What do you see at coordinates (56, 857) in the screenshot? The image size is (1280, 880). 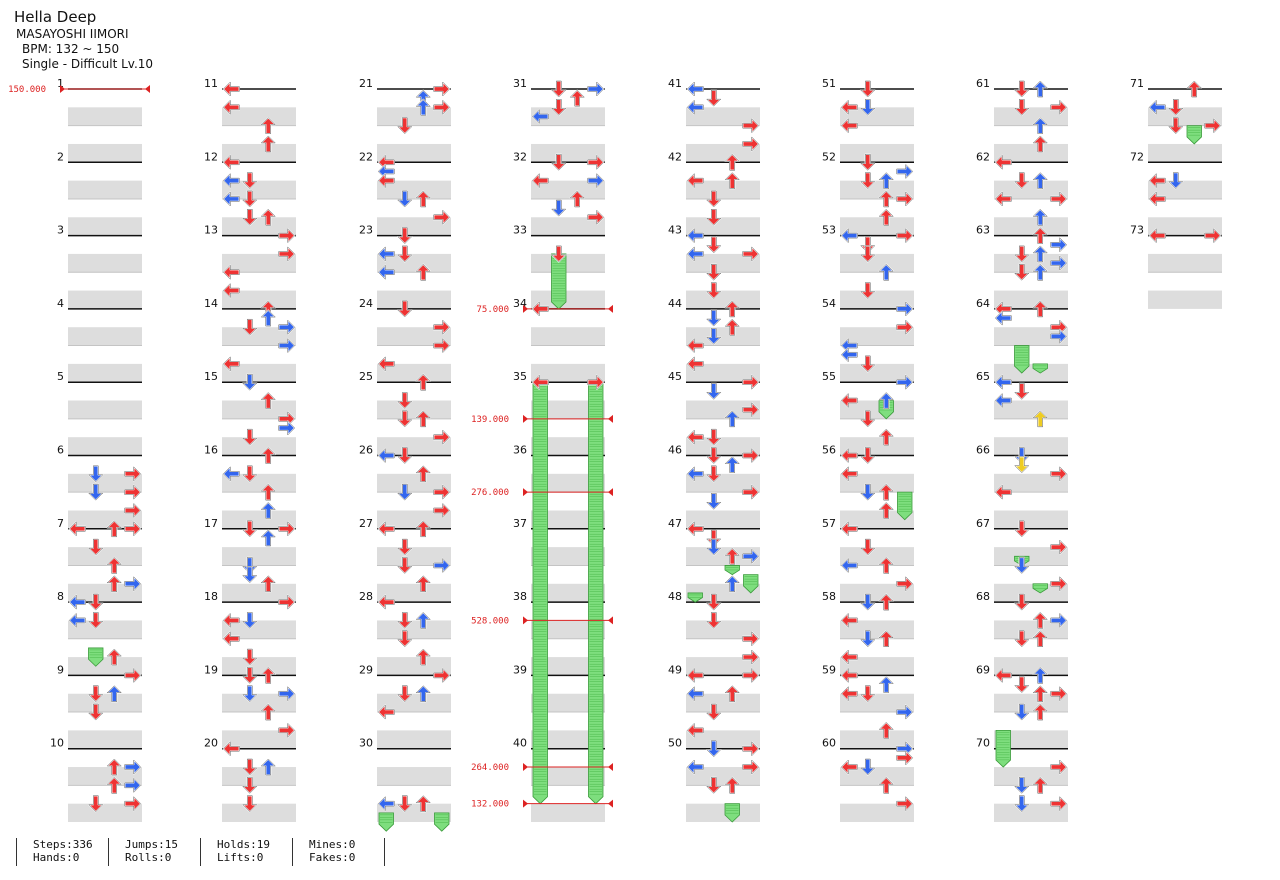 I see `stat-hands: Hands:0` at bounding box center [56, 857].